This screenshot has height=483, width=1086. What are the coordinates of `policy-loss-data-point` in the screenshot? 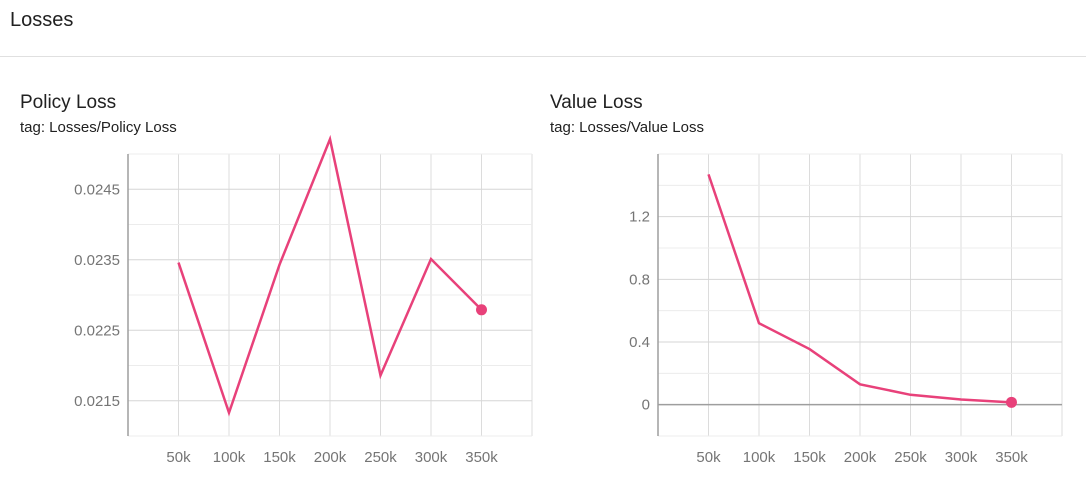 It's located at (481, 310).